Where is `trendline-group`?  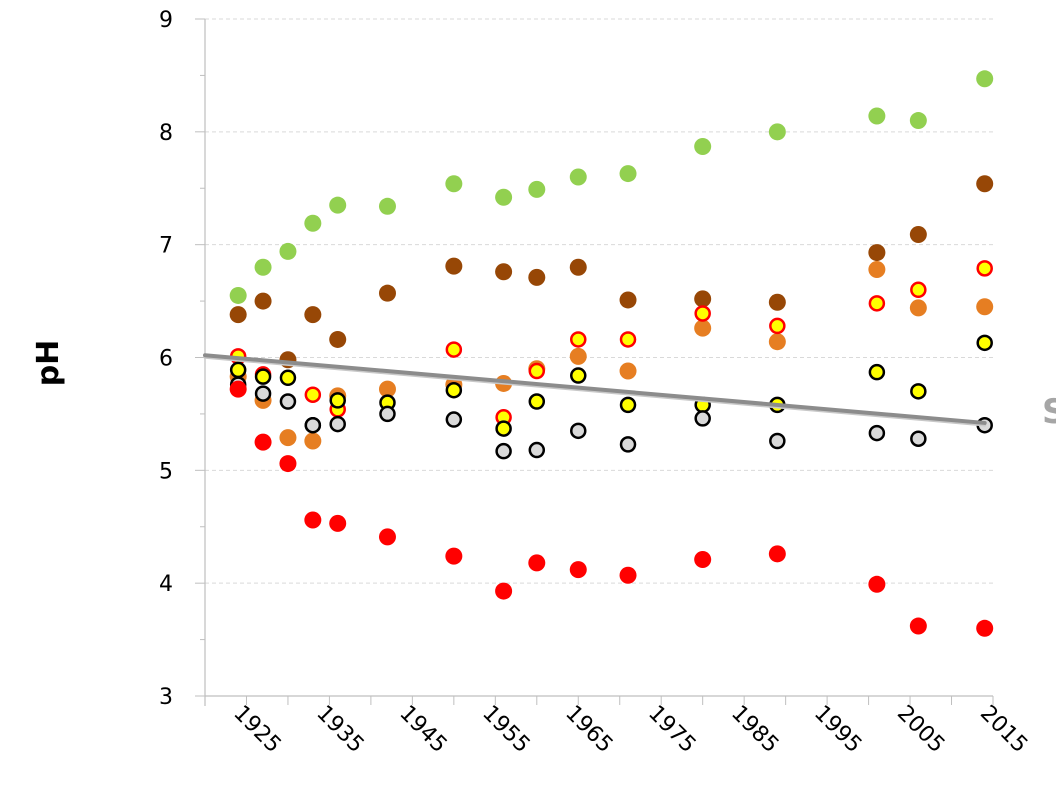
trendline-group is located at coordinates (595, 390).